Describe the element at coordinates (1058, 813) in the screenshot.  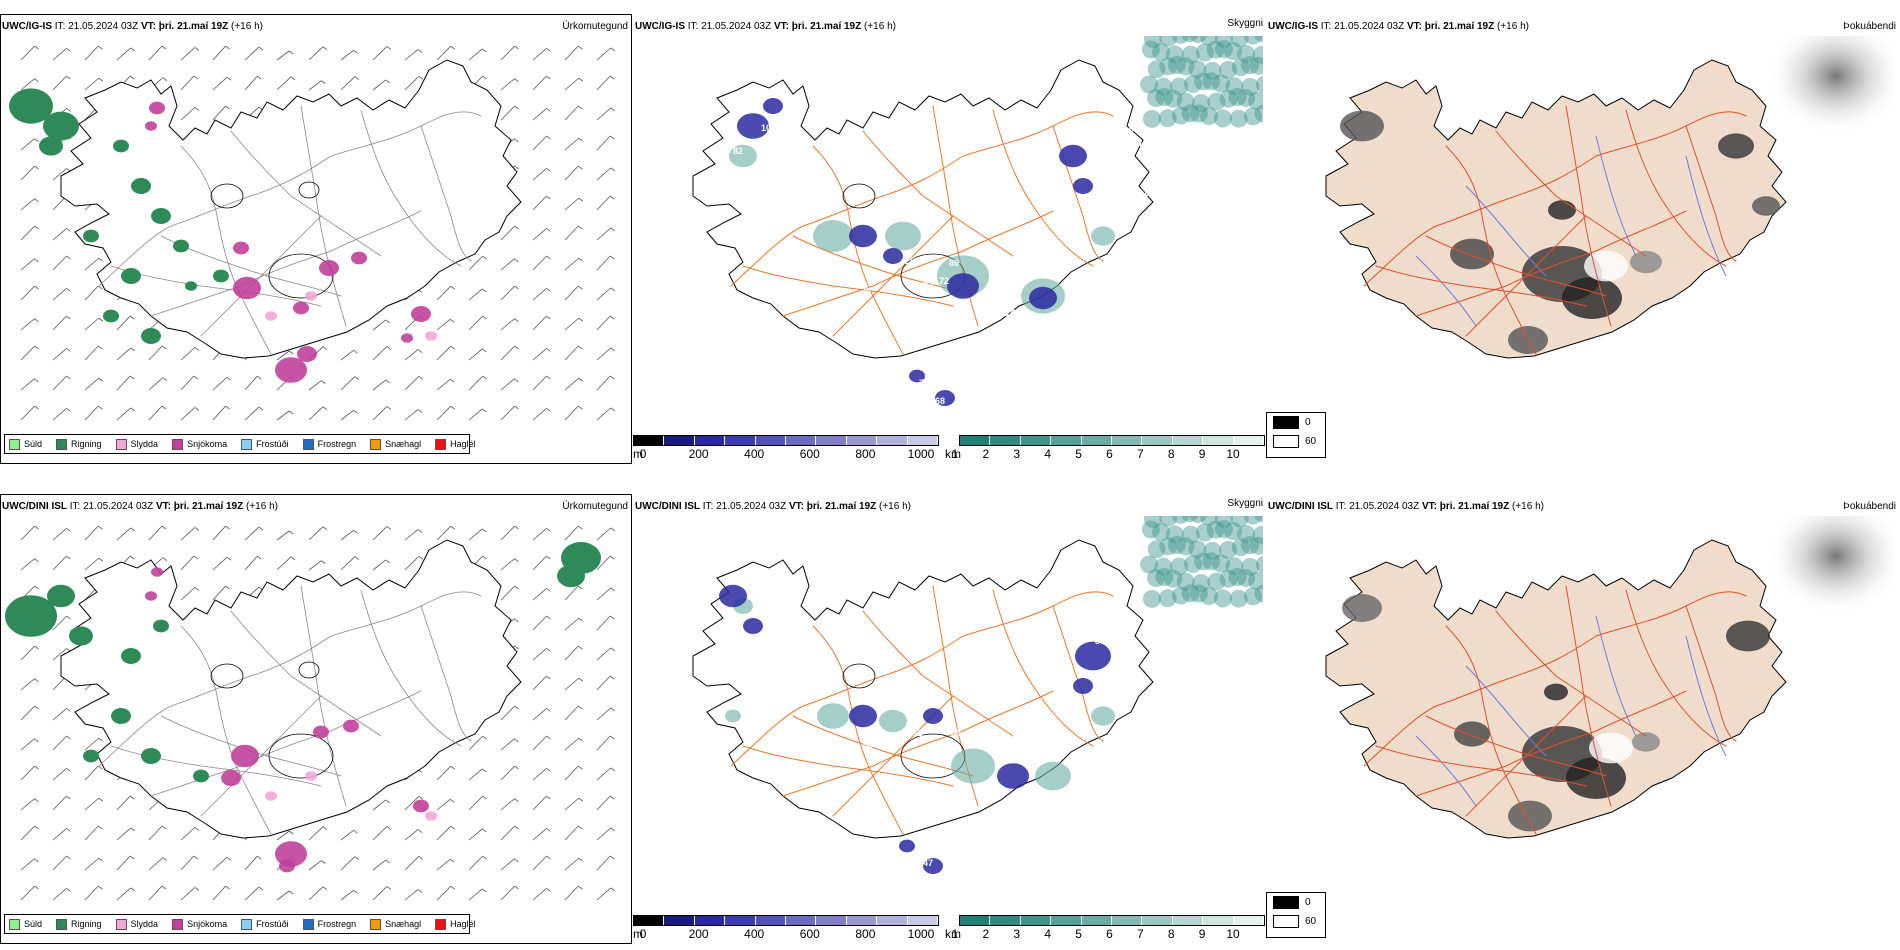
I see `cloudbase-value-label: 10` at that location.